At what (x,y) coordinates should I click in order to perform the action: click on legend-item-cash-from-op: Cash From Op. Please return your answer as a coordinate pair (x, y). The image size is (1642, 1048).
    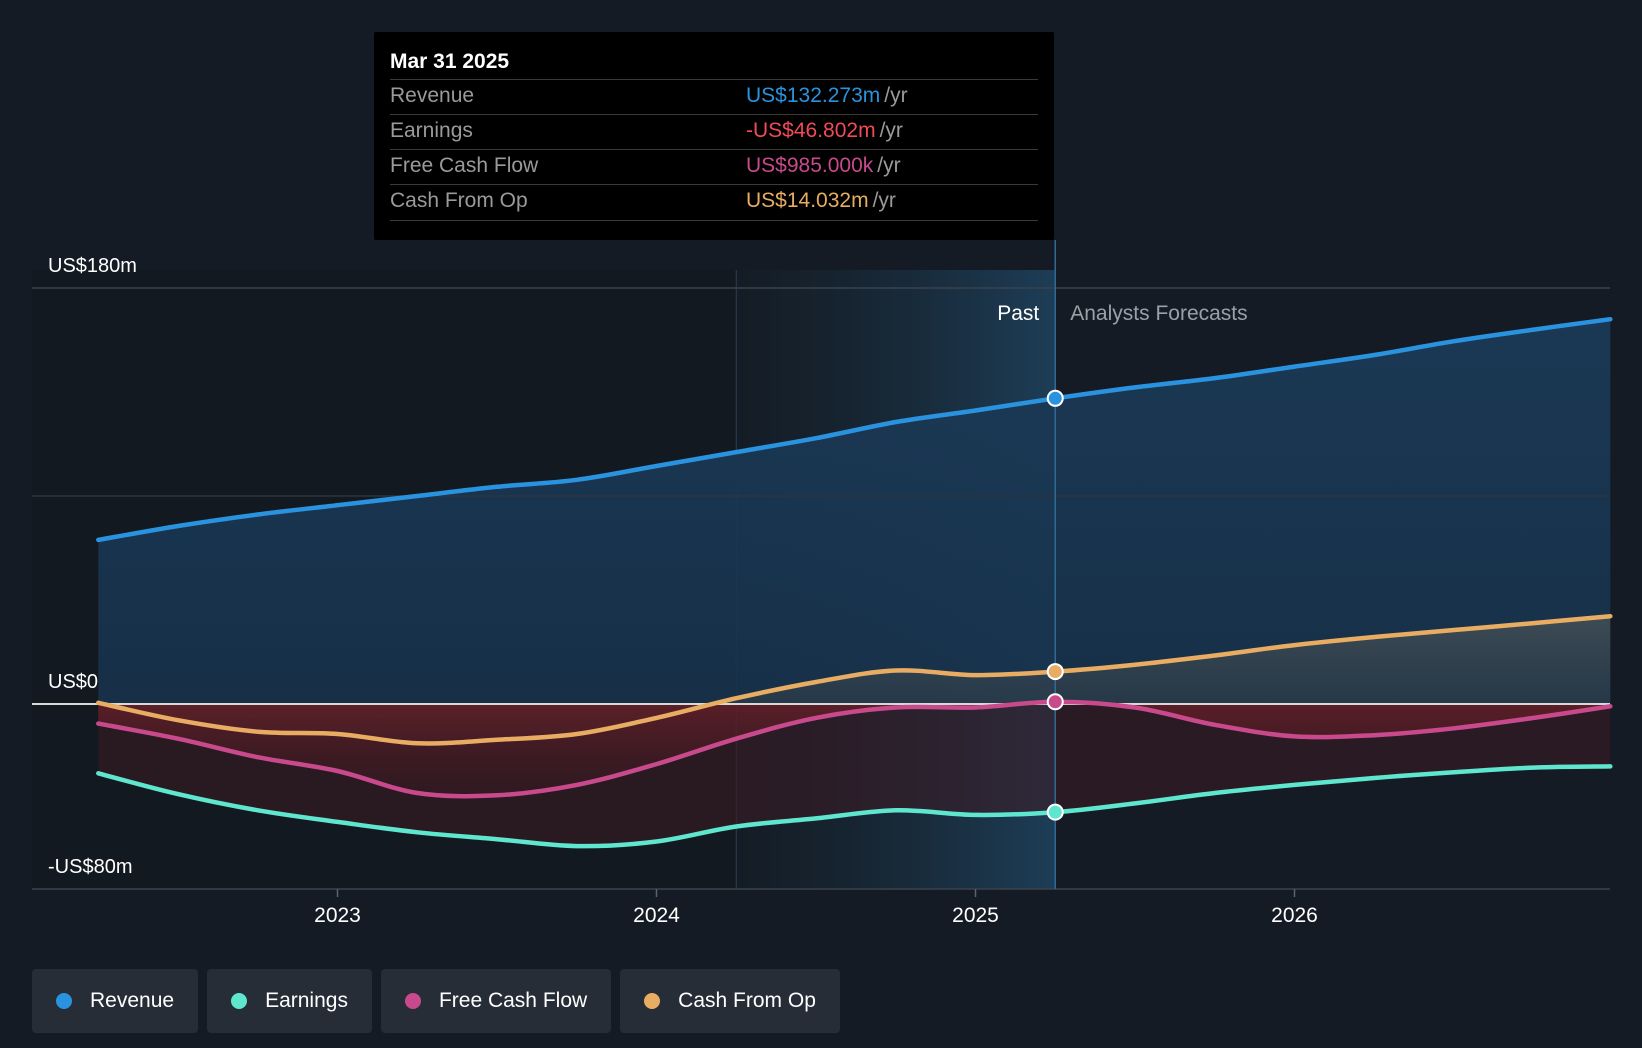
    Looking at the image, I should click on (730, 1001).